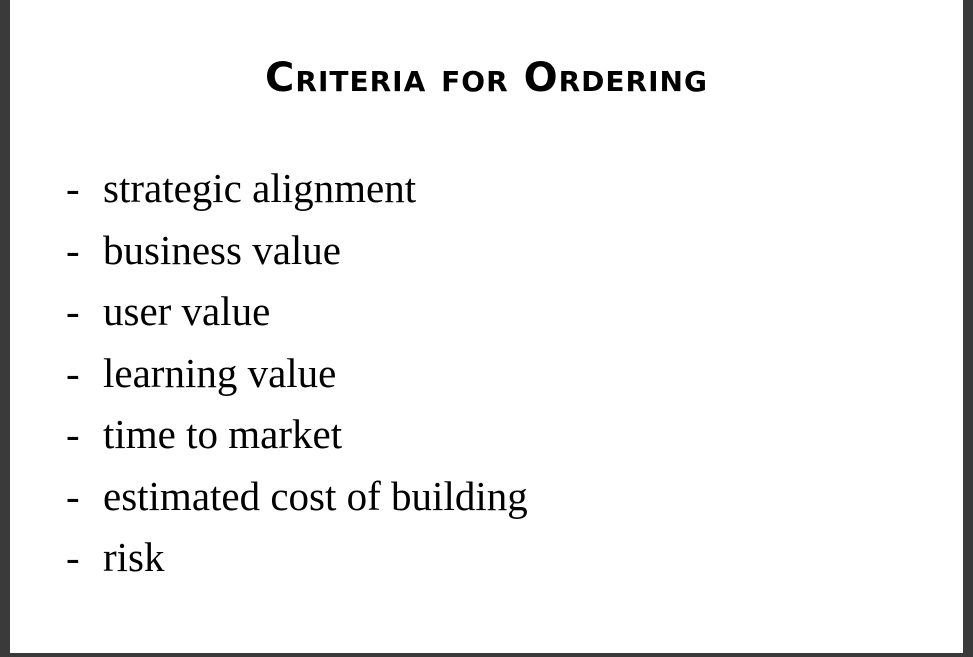 This screenshot has height=657, width=973. I want to click on list-item-text: strategic alignment, so click(260, 188).